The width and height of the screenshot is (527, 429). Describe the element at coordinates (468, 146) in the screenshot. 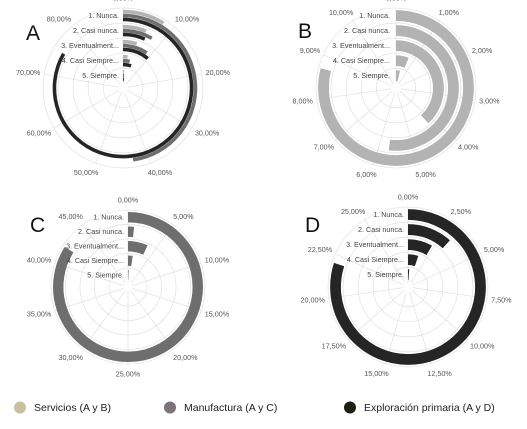

I see `tick-label: 4,00%` at that location.